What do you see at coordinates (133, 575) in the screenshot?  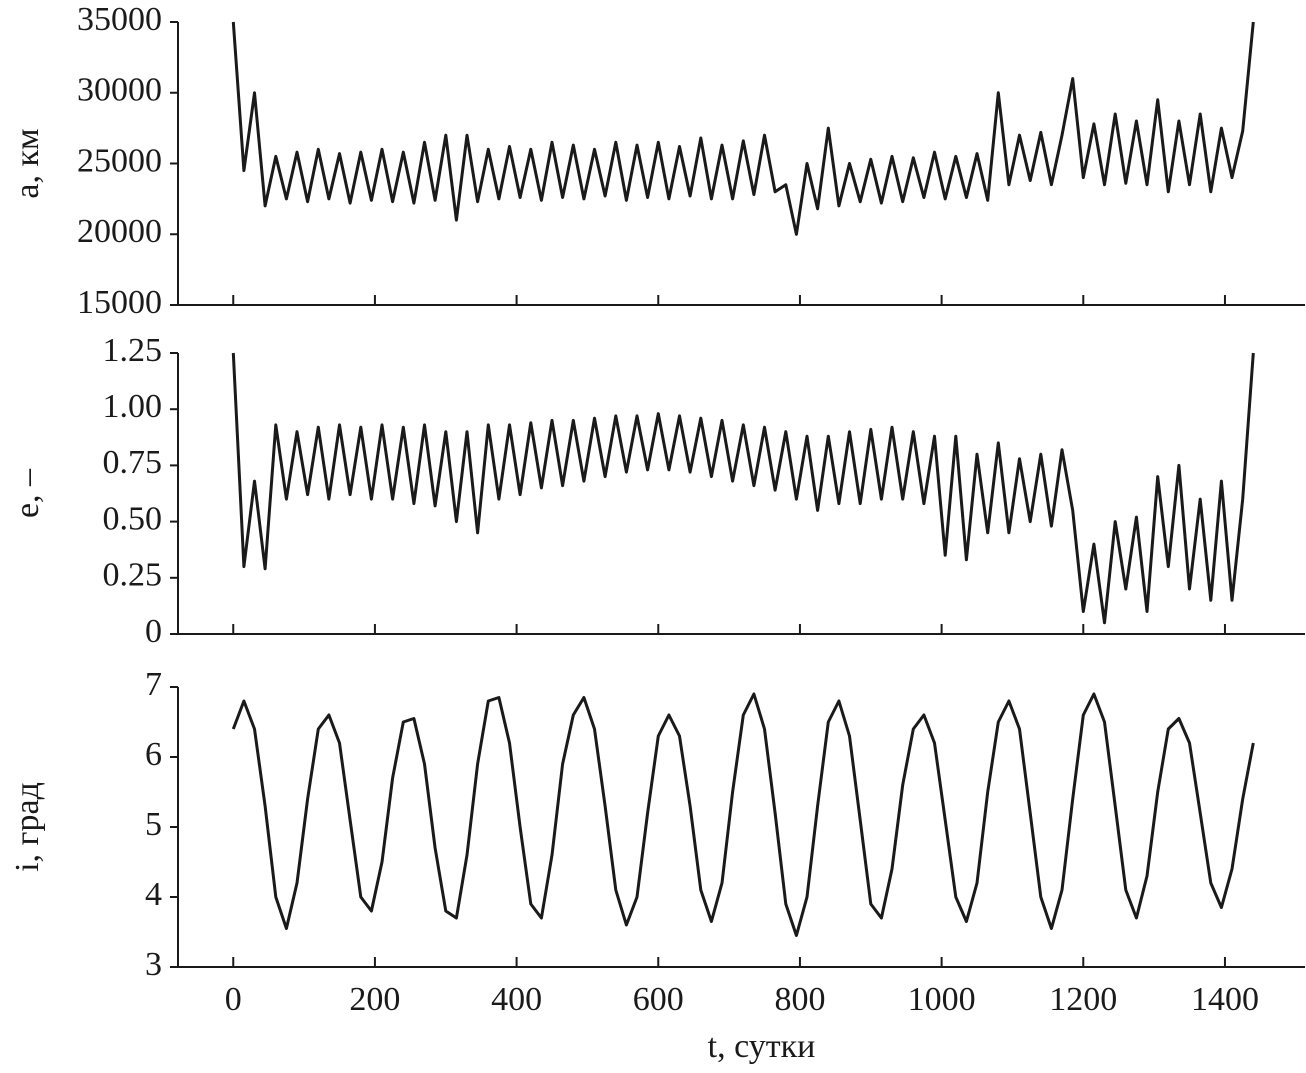 I see `y-tick-label: 0.25` at bounding box center [133, 575].